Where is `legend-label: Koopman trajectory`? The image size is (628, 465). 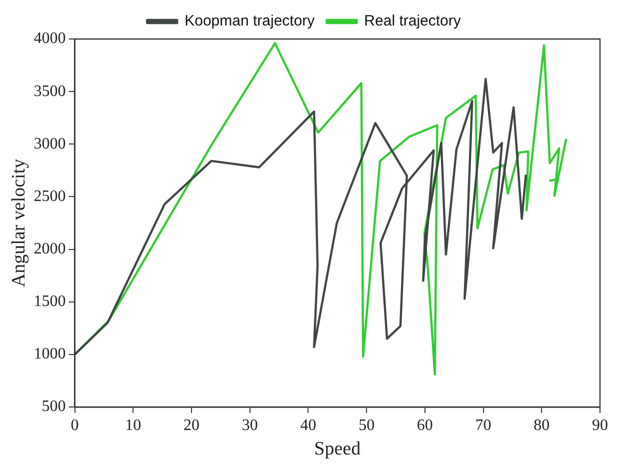
legend-label: Koopman trajectory is located at coordinates (250, 21).